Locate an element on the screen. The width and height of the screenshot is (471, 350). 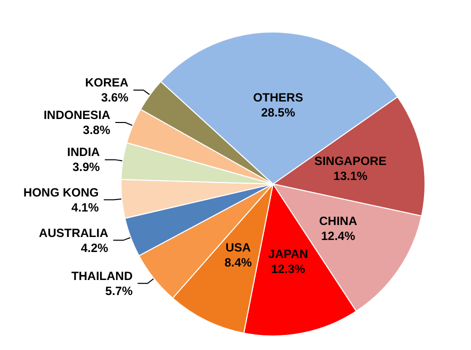
data-label: 28.5% is located at coordinates (278, 113).